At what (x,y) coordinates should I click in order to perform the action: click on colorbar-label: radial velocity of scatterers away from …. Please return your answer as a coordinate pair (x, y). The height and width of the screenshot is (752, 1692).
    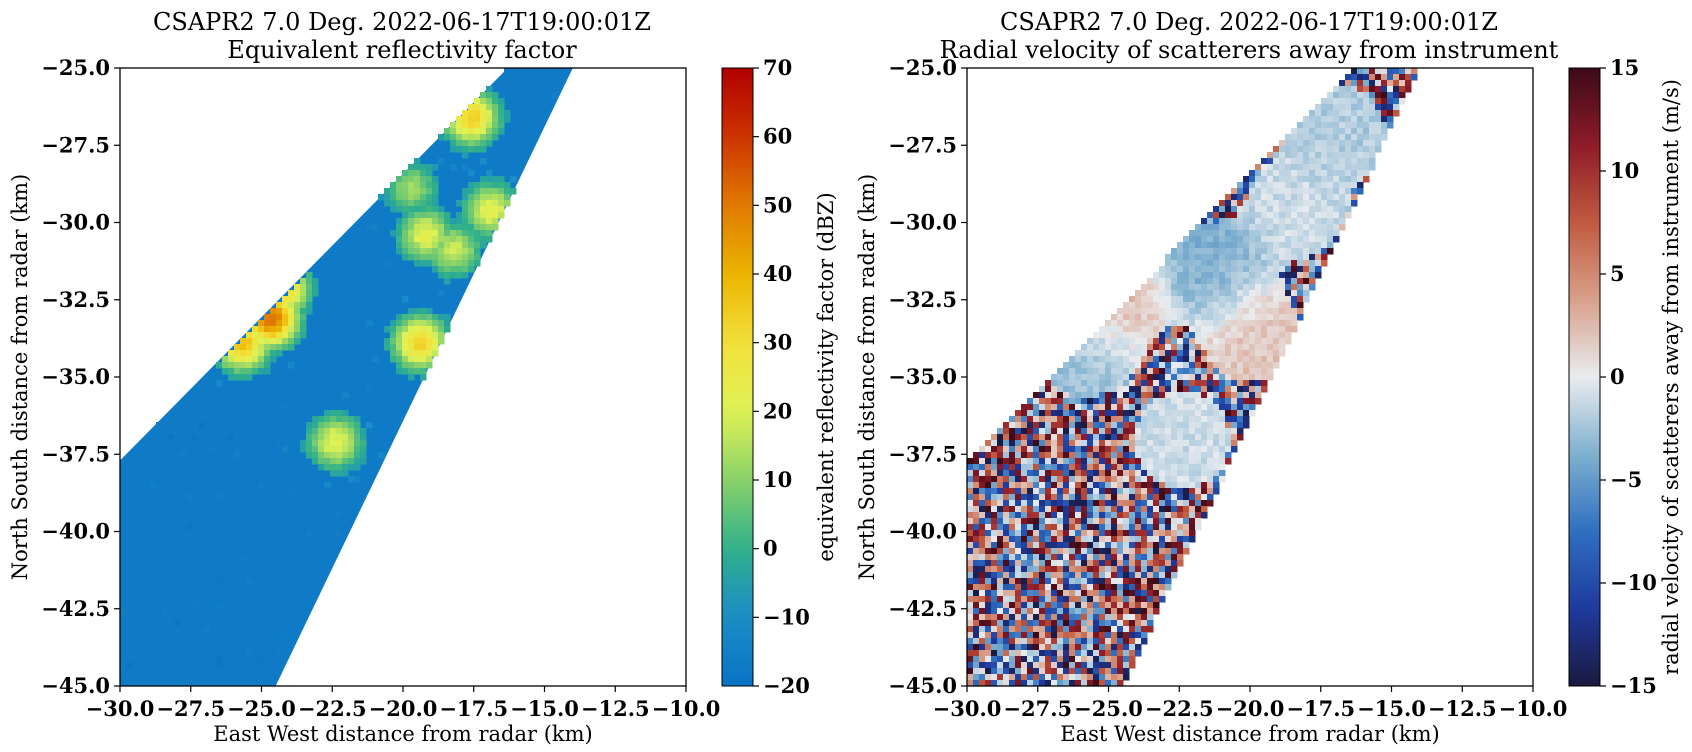
    Looking at the image, I should click on (1671, 377).